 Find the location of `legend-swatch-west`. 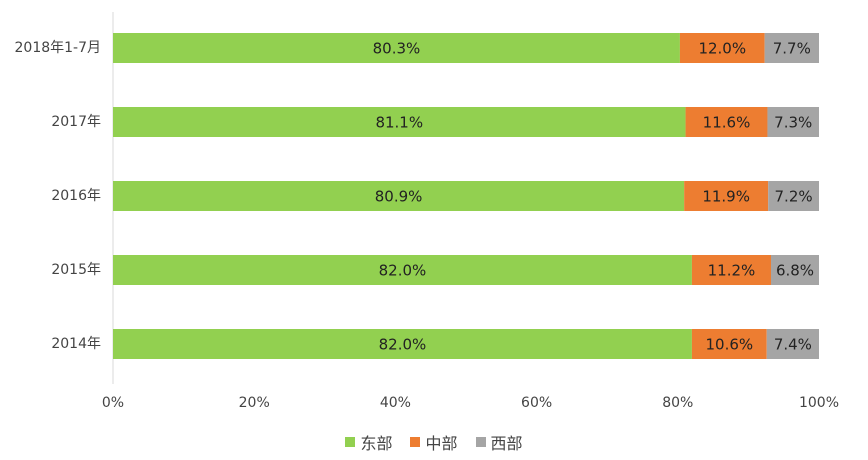

legend-swatch-west is located at coordinates (480, 442).